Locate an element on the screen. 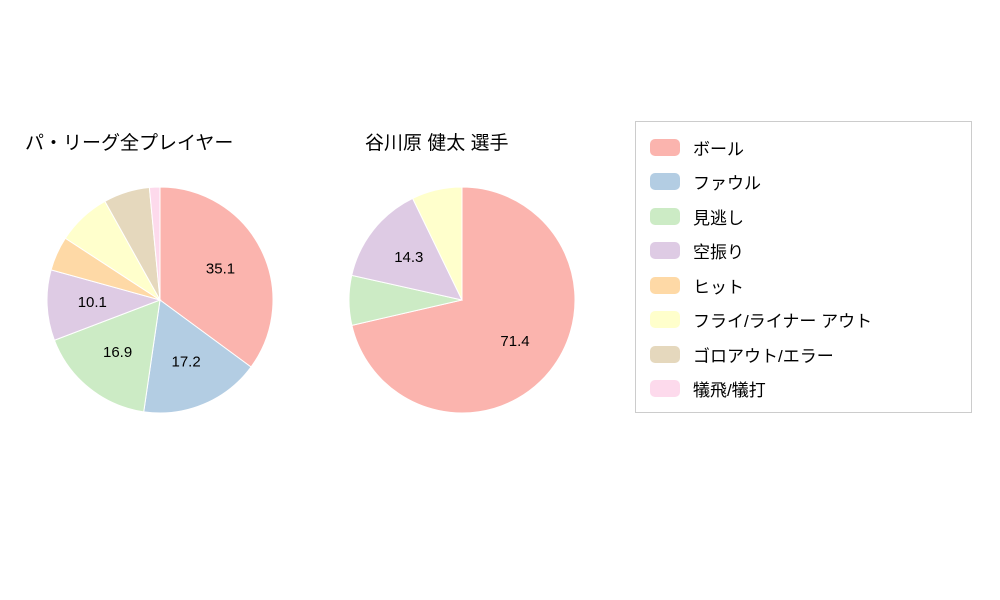 The height and width of the screenshot is (600, 1000). pie-value-label-called-strike: 16.9 is located at coordinates (117, 352).